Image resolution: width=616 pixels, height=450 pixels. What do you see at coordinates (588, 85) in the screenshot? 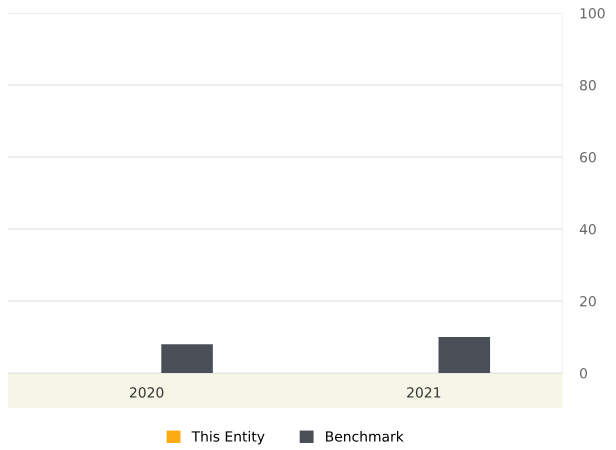
I see `y-tick-label: 80` at bounding box center [588, 85].